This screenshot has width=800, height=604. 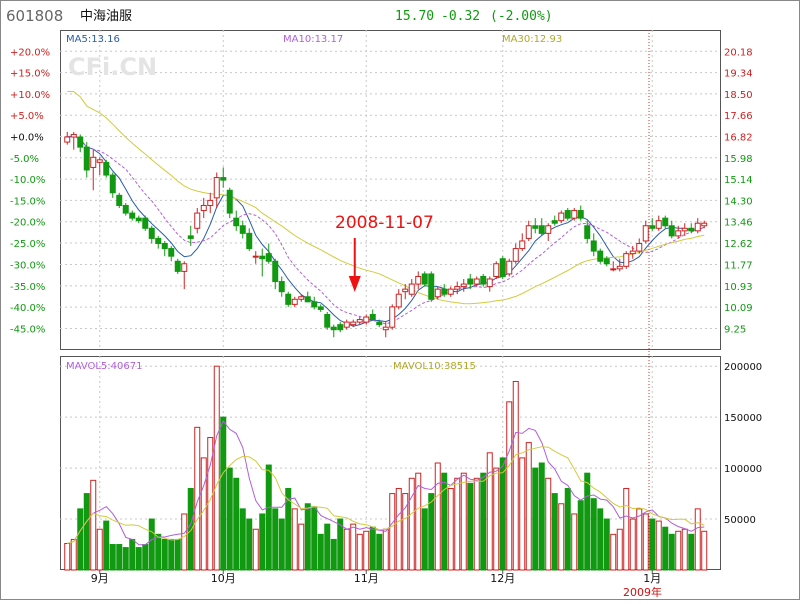 I want to click on price-tick-label: 16.82, so click(x=738, y=137).